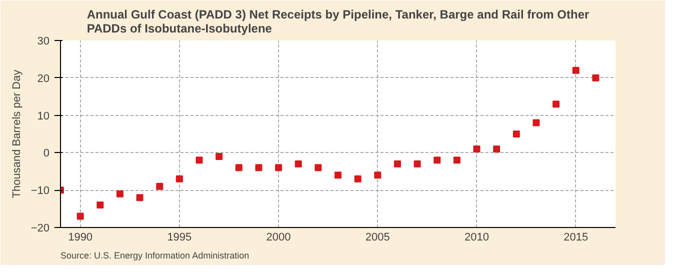 This screenshot has width=675, height=275. What do you see at coordinates (40, 228) in the screenshot?
I see `y-tick-label: −20` at bounding box center [40, 228].